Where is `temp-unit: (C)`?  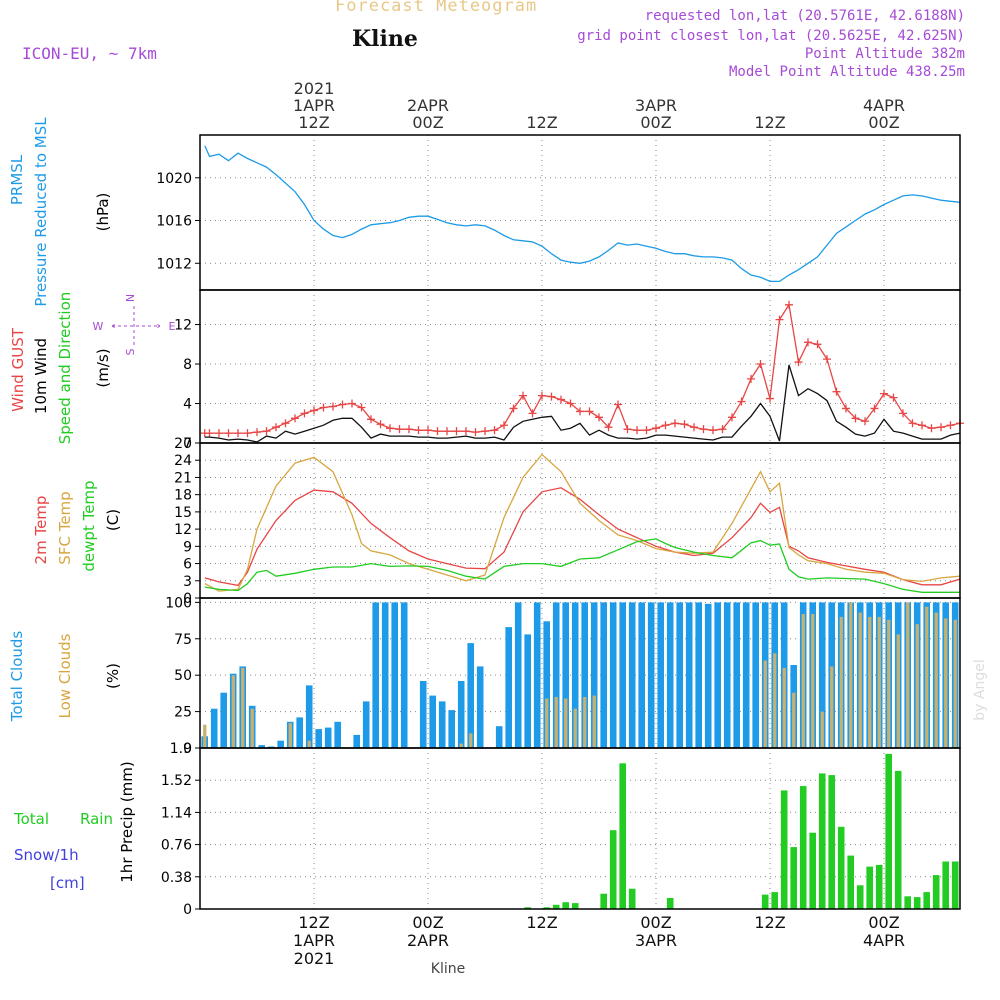 temp-unit: (C) is located at coordinates (113, 520).